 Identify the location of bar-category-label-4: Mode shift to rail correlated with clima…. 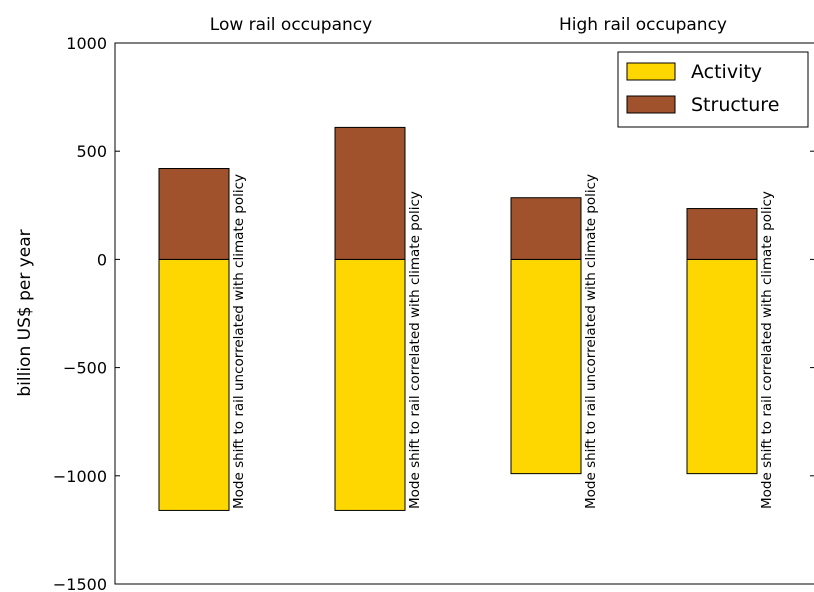
(767, 350).